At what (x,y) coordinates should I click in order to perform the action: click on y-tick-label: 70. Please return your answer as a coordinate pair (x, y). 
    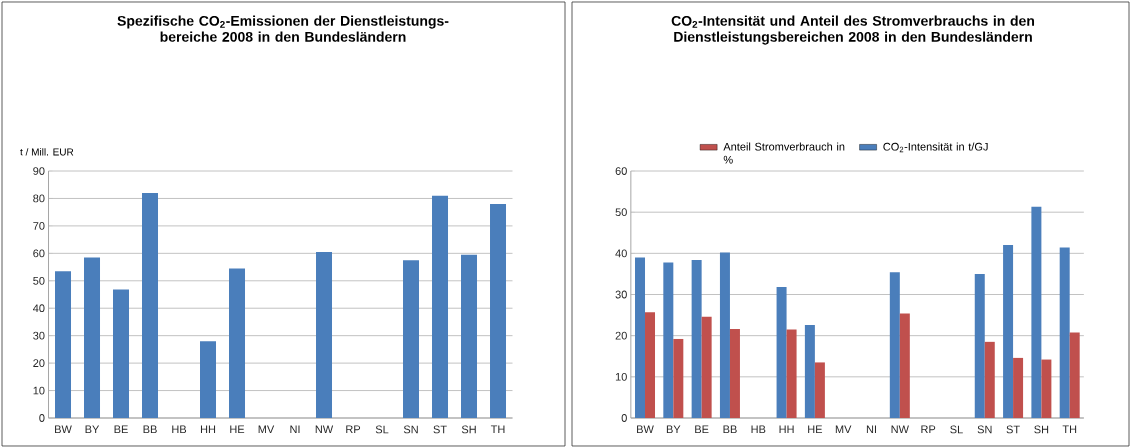
    Looking at the image, I should click on (39, 226).